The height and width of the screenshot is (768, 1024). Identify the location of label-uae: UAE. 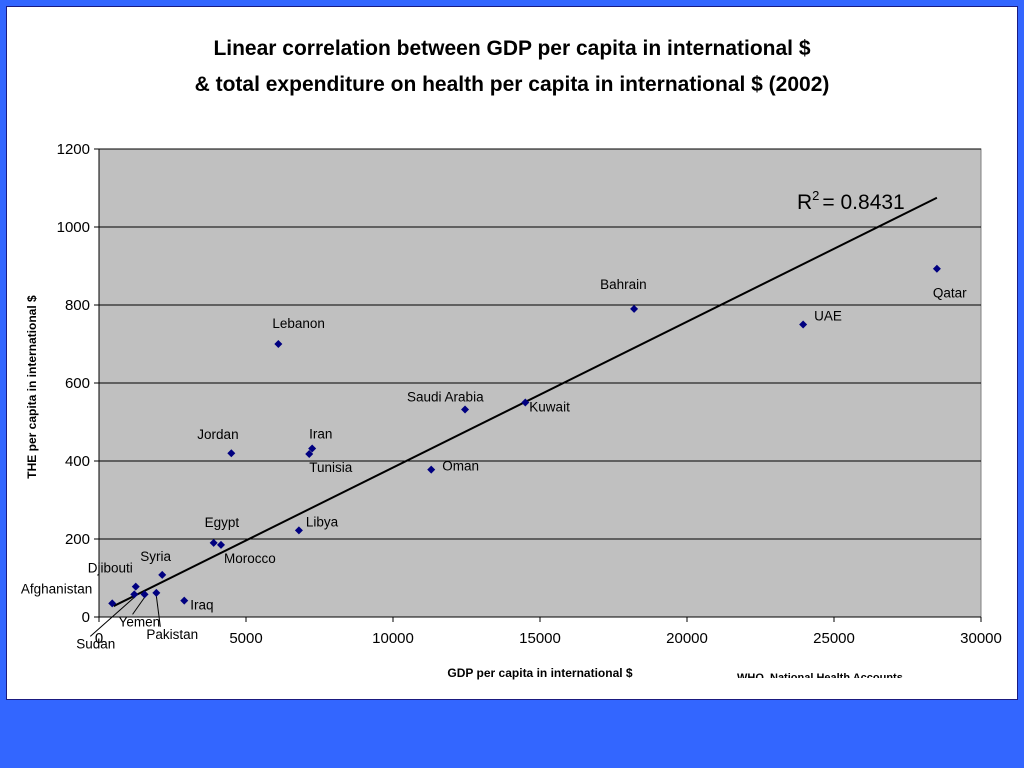
(828, 316).